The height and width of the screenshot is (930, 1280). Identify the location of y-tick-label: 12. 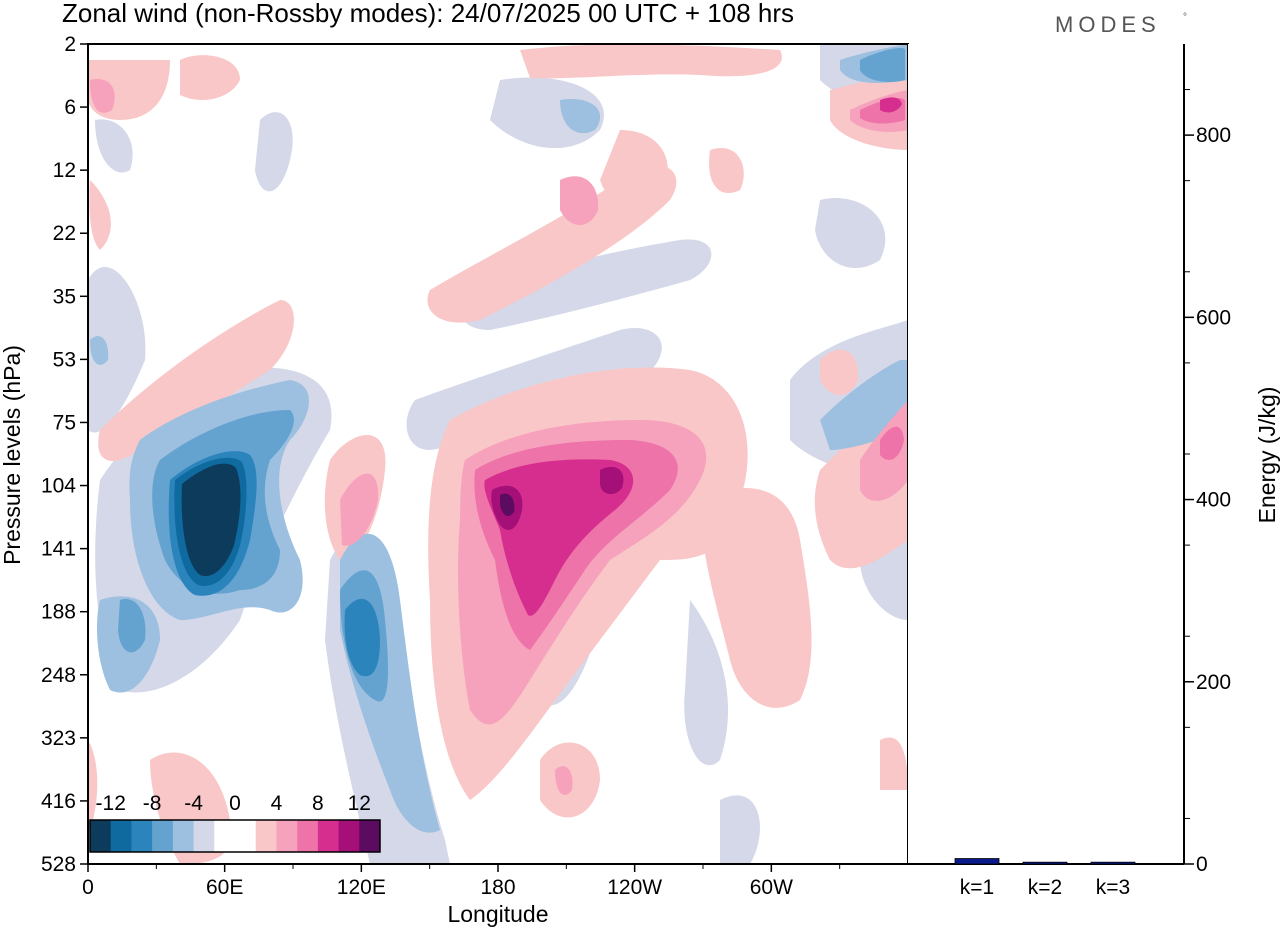
(64, 170).